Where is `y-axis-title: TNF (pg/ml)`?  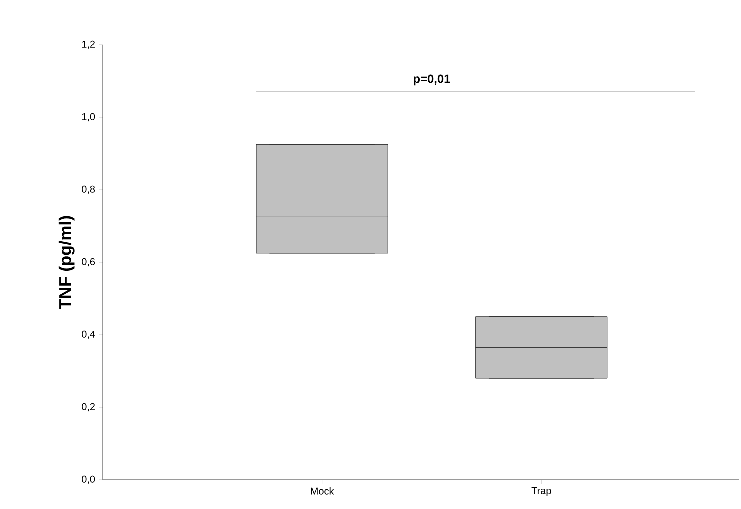
y-axis-title: TNF (pg/ml) is located at coordinates (66, 263).